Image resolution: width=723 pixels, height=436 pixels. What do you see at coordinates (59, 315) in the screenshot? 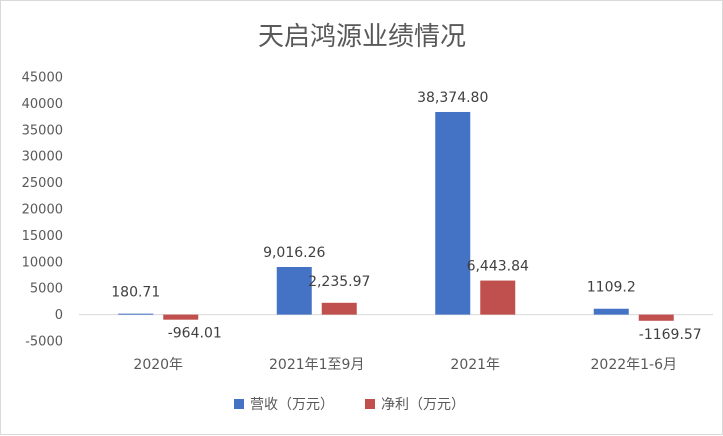
I see `y-tick-label: 0` at bounding box center [59, 315].